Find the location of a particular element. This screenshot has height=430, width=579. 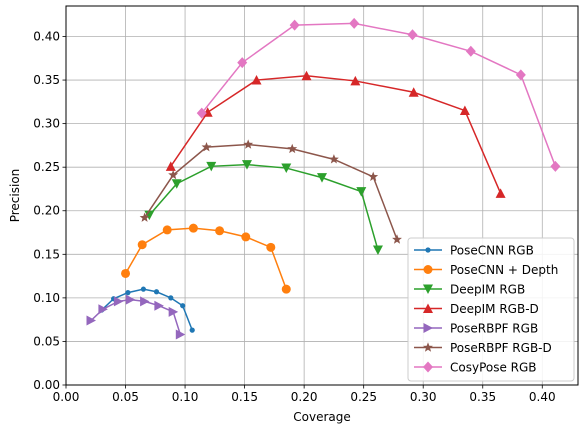

x-tick-label: 0.35 is located at coordinates (482, 397).